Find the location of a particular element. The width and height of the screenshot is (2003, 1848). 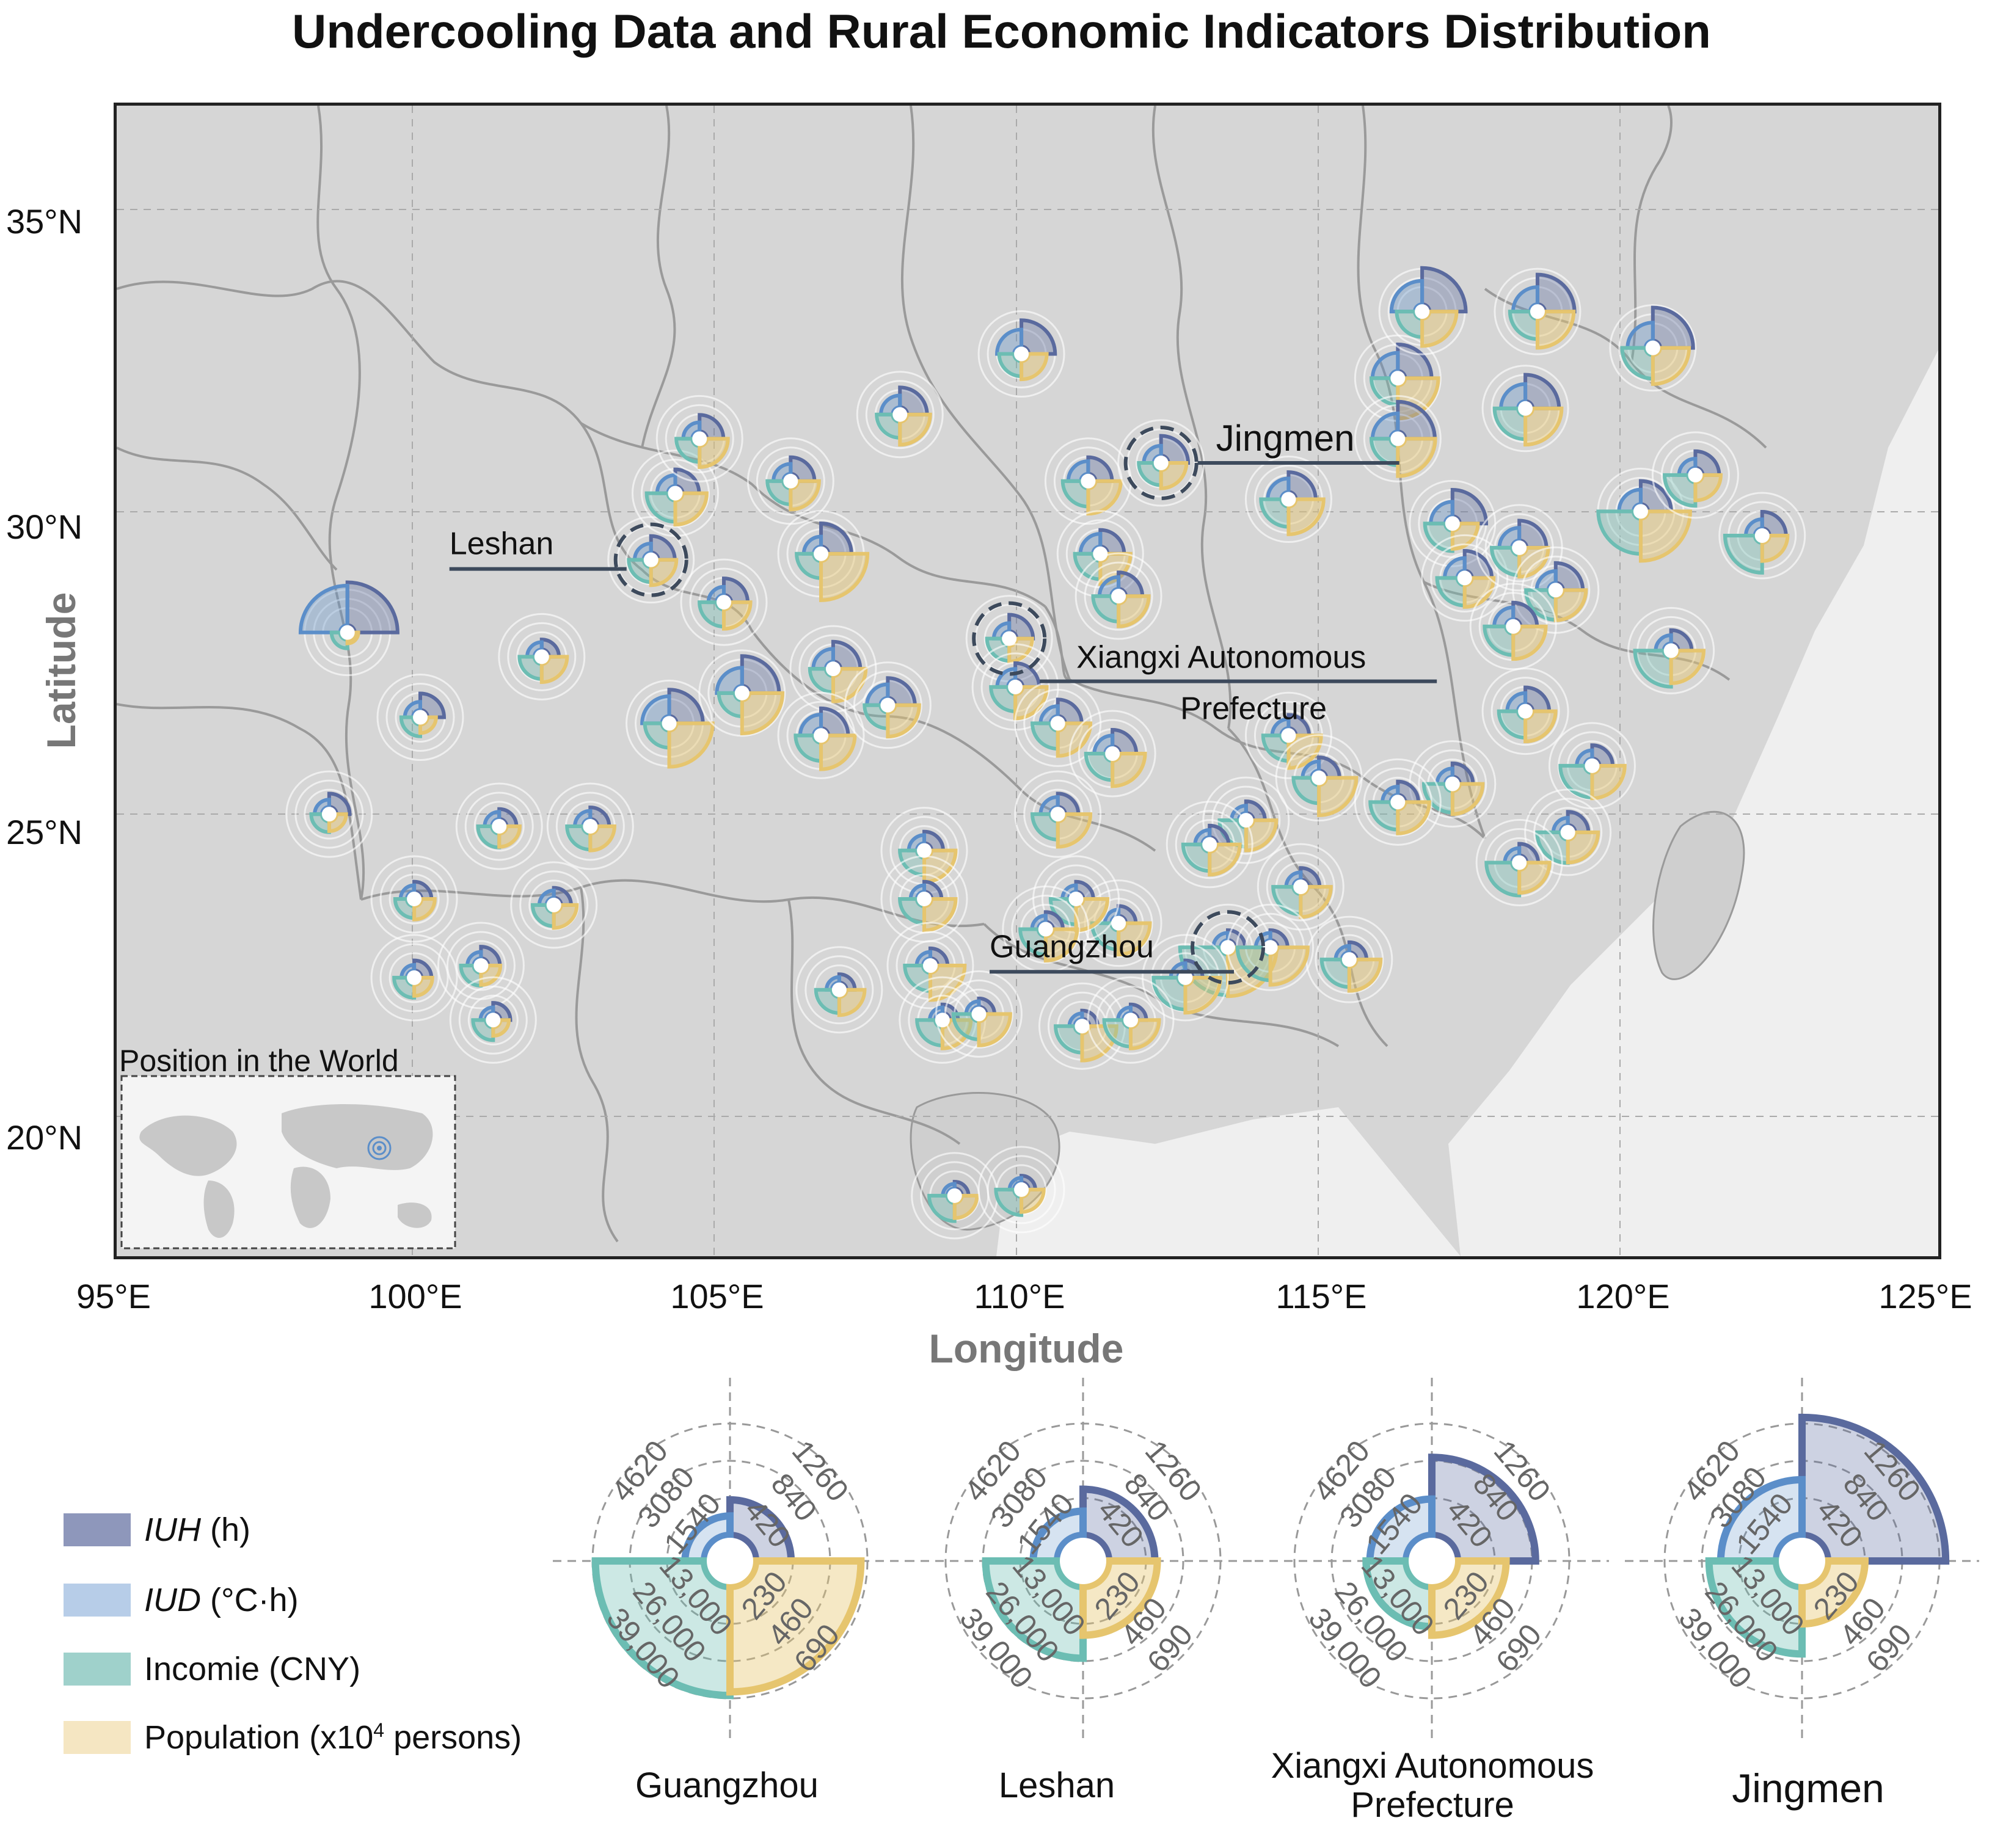

polar-title-jingmen: Jingmen is located at coordinates (1808, 1788).